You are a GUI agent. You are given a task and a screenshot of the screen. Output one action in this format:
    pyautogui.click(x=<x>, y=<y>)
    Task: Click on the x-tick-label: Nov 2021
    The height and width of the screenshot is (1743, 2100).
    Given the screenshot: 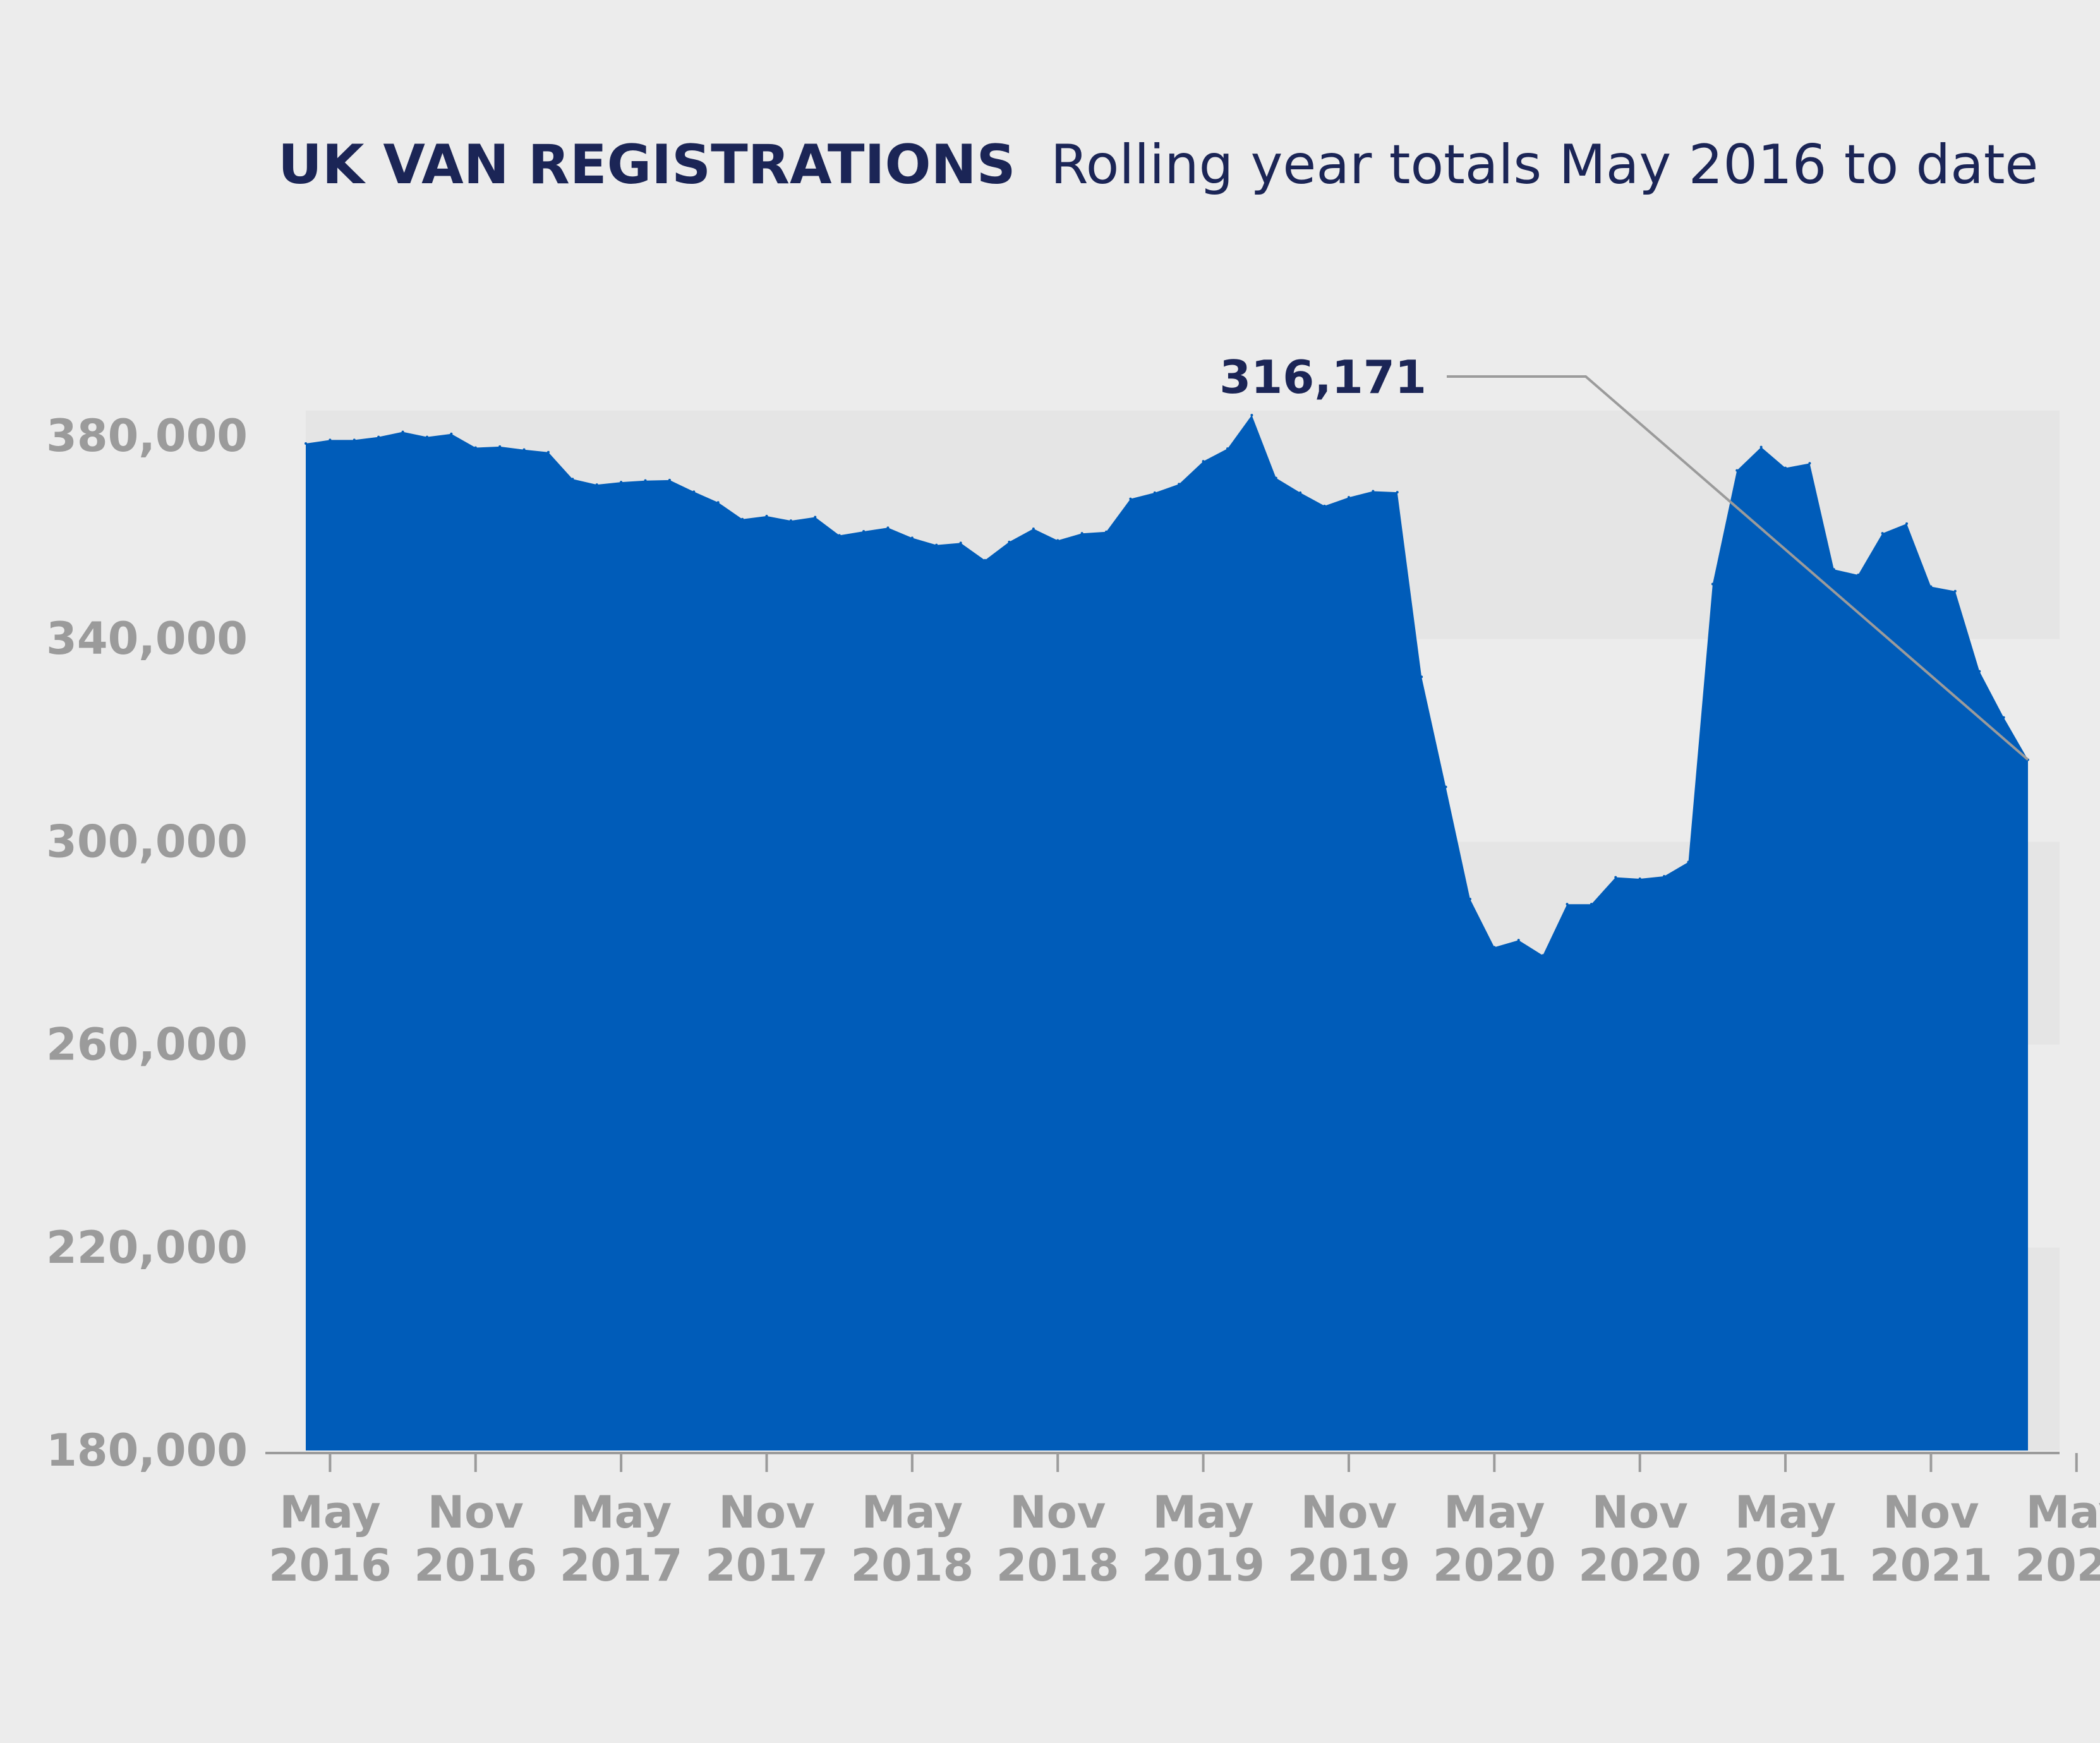 What is the action you would take?
    pyautogui.click(x=1931, y=1539)
    